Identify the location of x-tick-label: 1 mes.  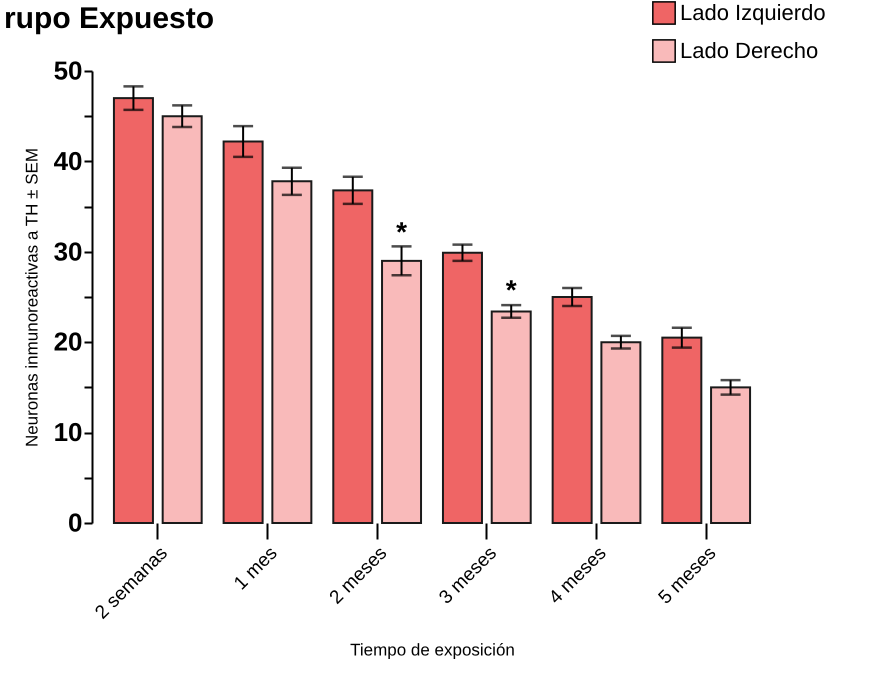
(256, 568).